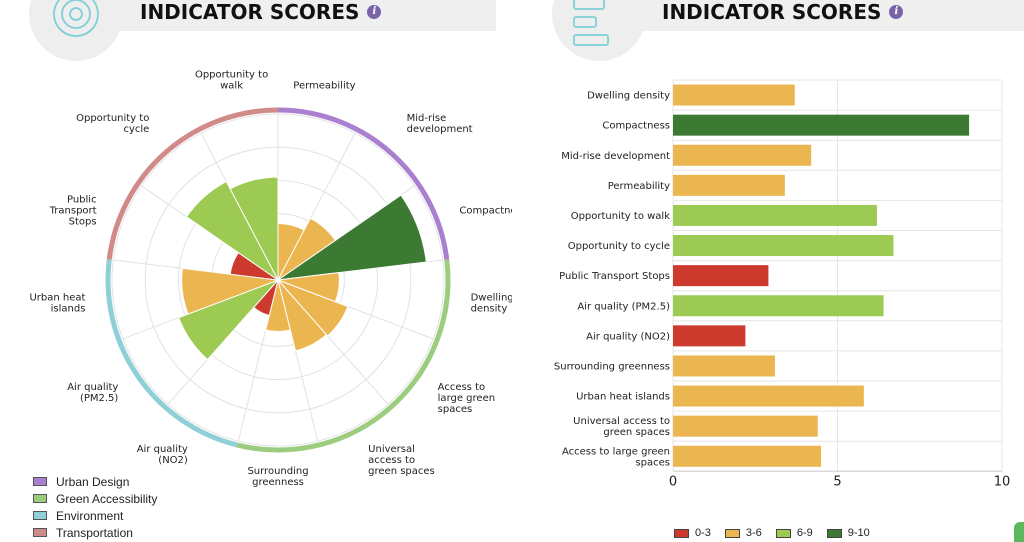  Describe the element at coordinates (466, 398) in the screenshot. I see `polar-category-label: Access to large green spaces` at that location.